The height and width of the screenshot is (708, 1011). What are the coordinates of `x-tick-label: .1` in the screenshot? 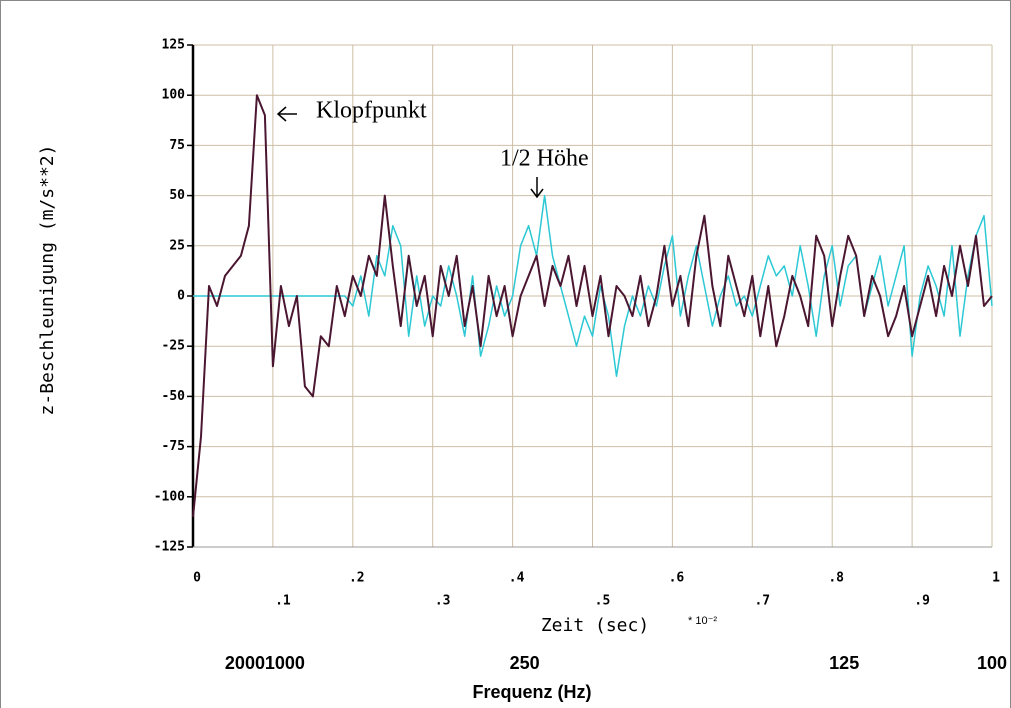 It's located at (283, 601).